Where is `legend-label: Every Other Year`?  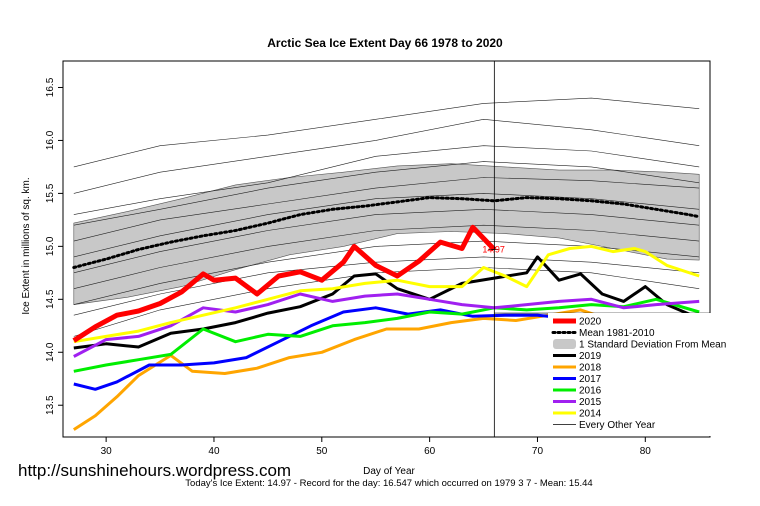 legend-label: Every Other Year is located at coordinates (617, 425).